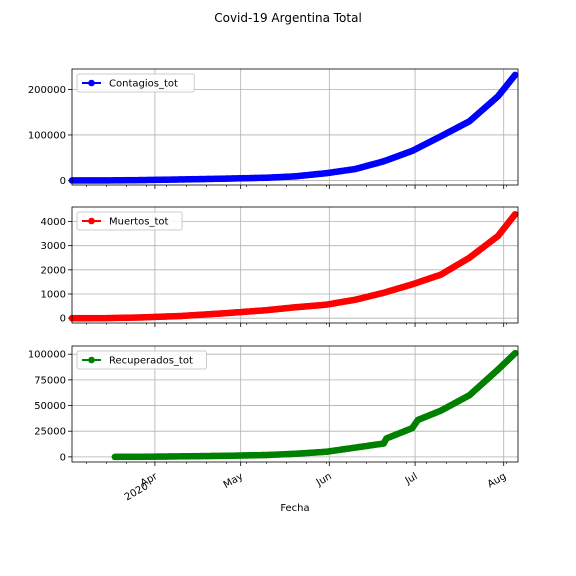  I want to click on x-tick-label: May, so click(233, 481).